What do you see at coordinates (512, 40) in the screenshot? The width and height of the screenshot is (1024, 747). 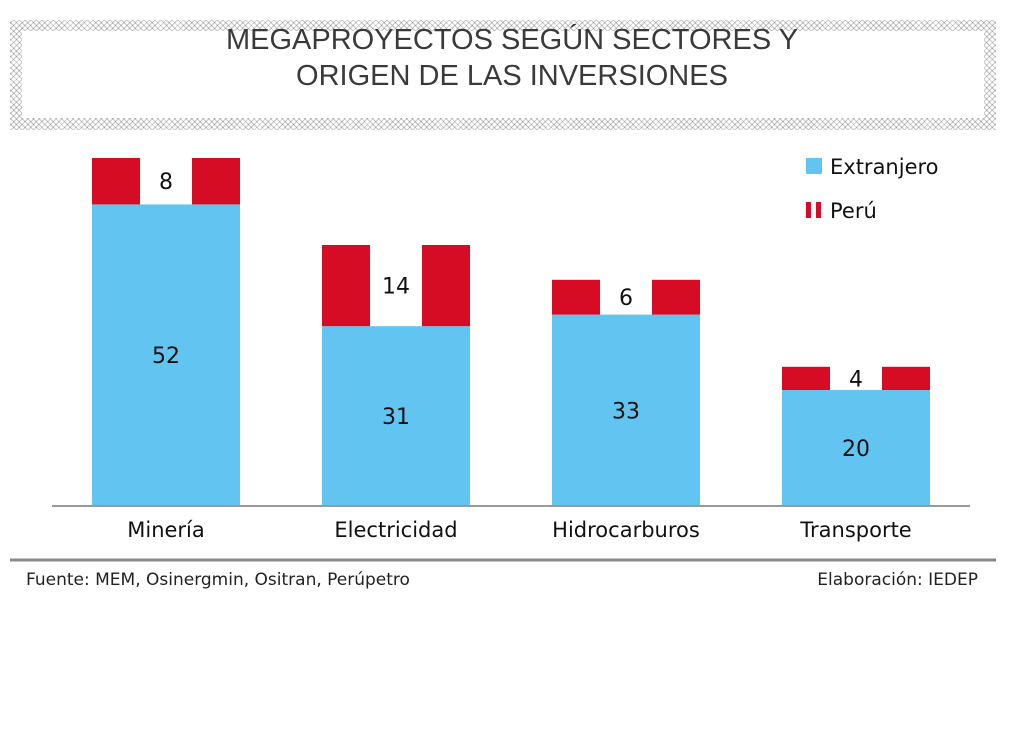 I see `chart-title-line-1: MEGAPROYECTOS SEGÚN SECTORES Y` at bounding box center [512, 40].